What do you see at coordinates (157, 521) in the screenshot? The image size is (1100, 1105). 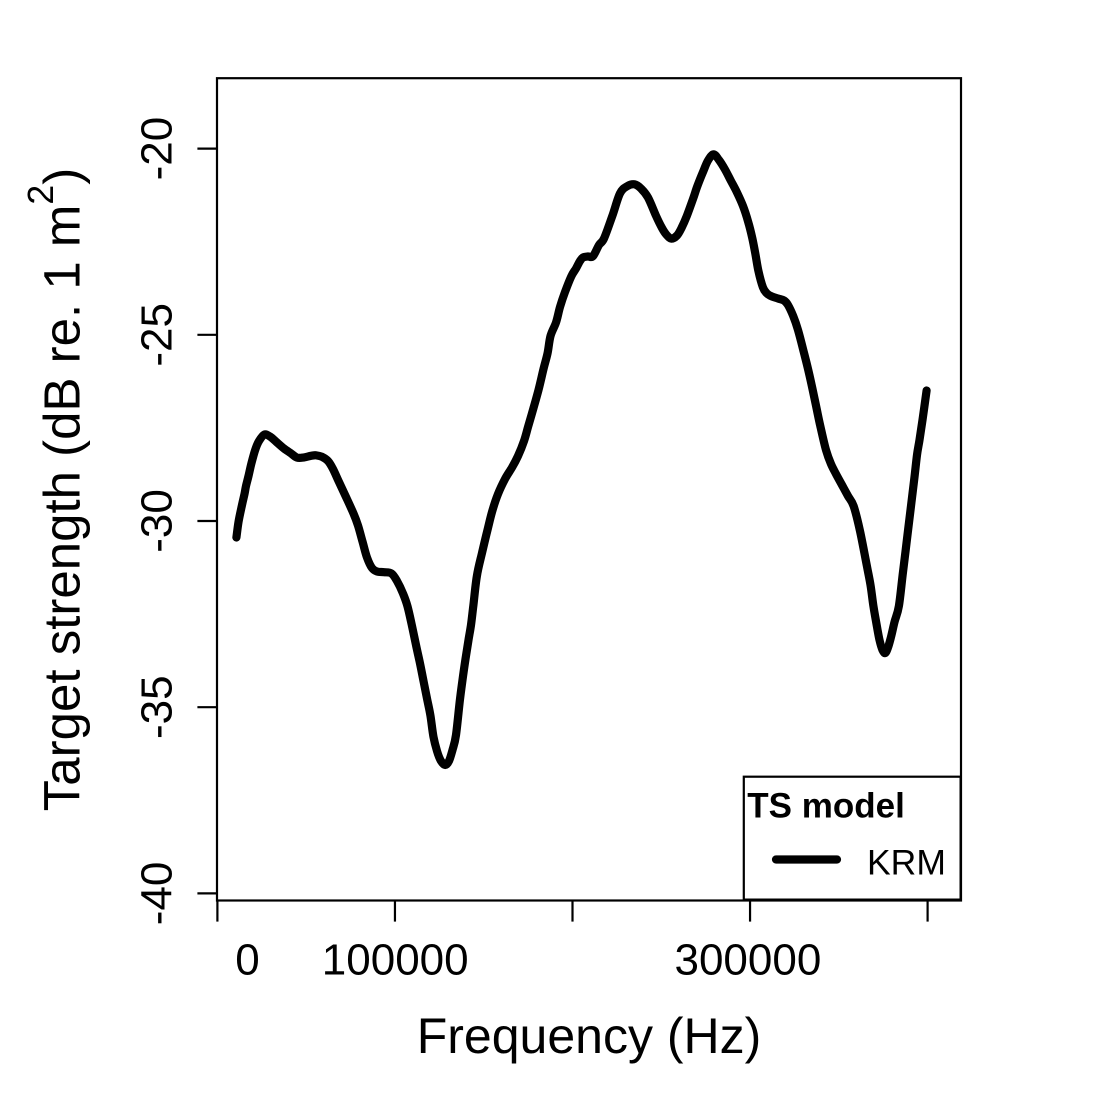 I see `svg-text: -30` at bounding box center [157, 521].